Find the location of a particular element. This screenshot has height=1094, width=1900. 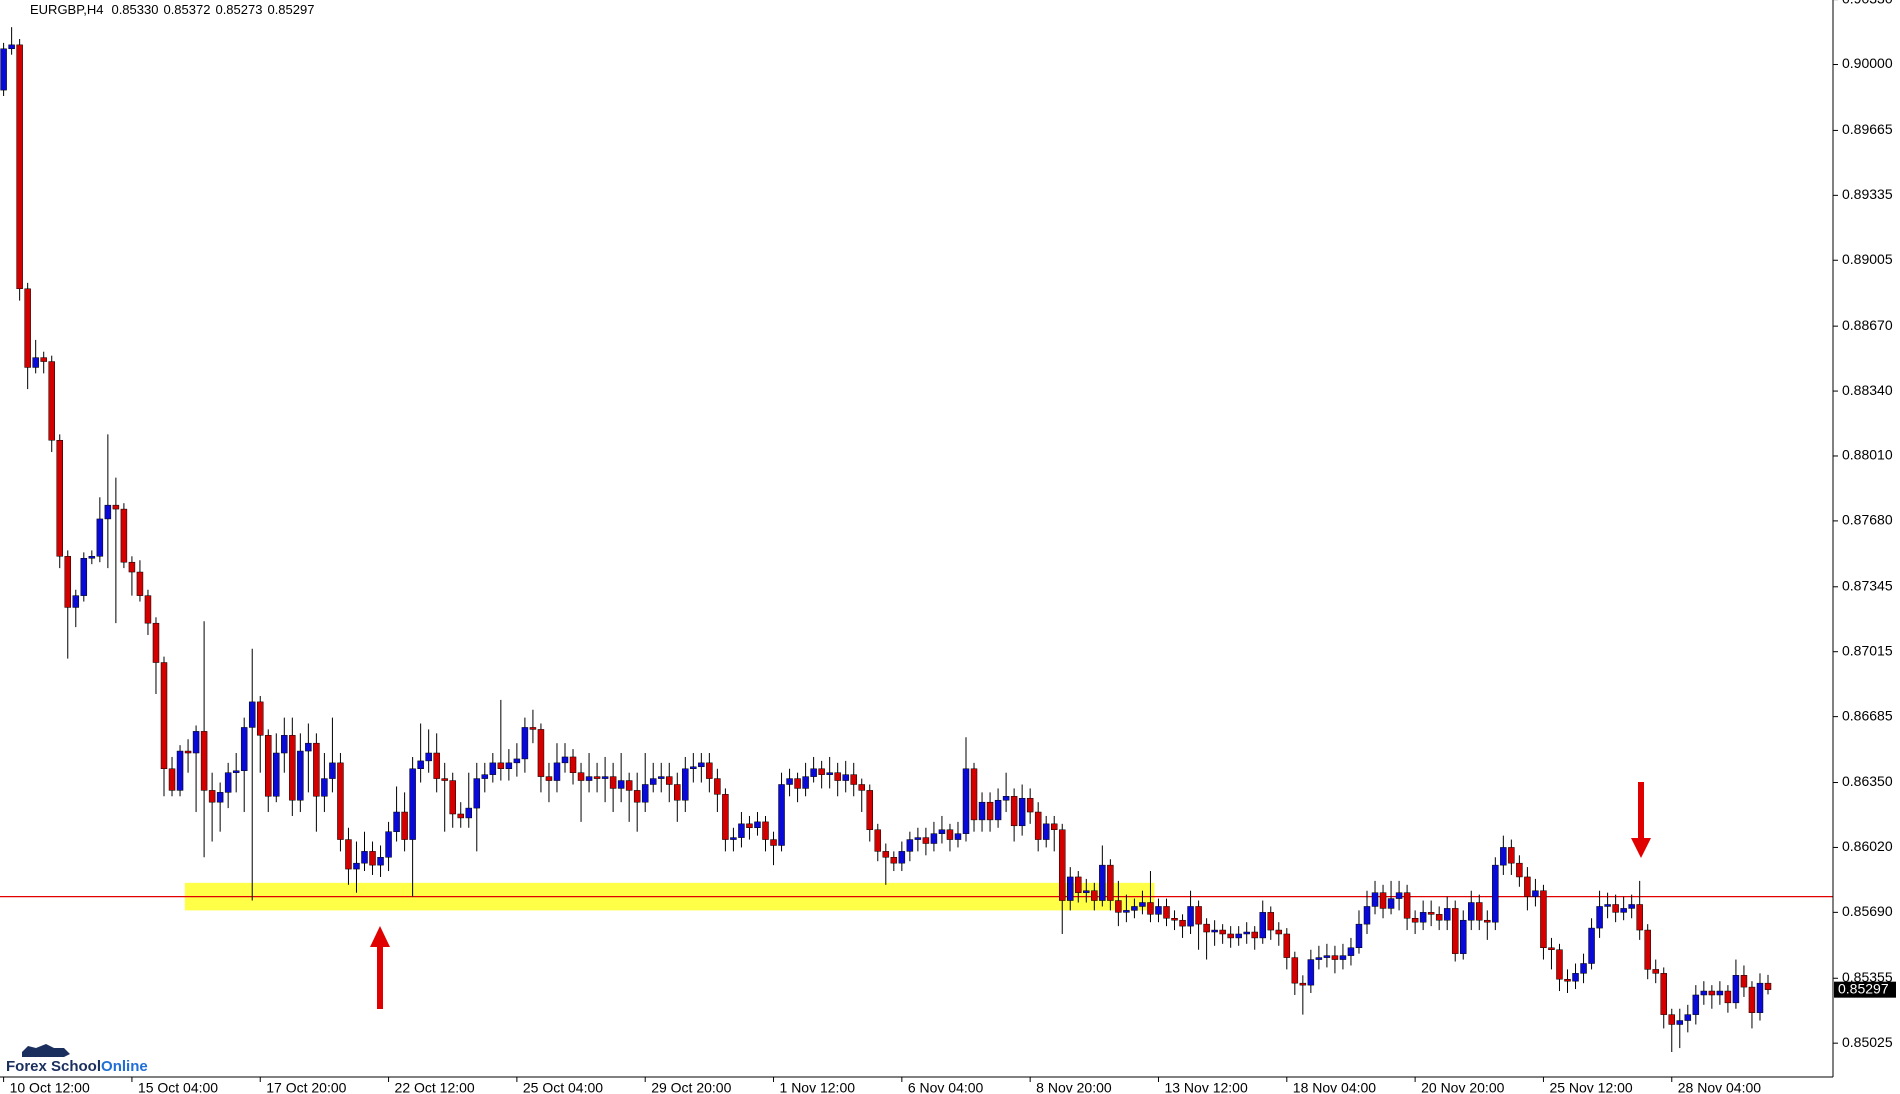

ohlc-open: 0.85330 is located at coordinates (134, 9).